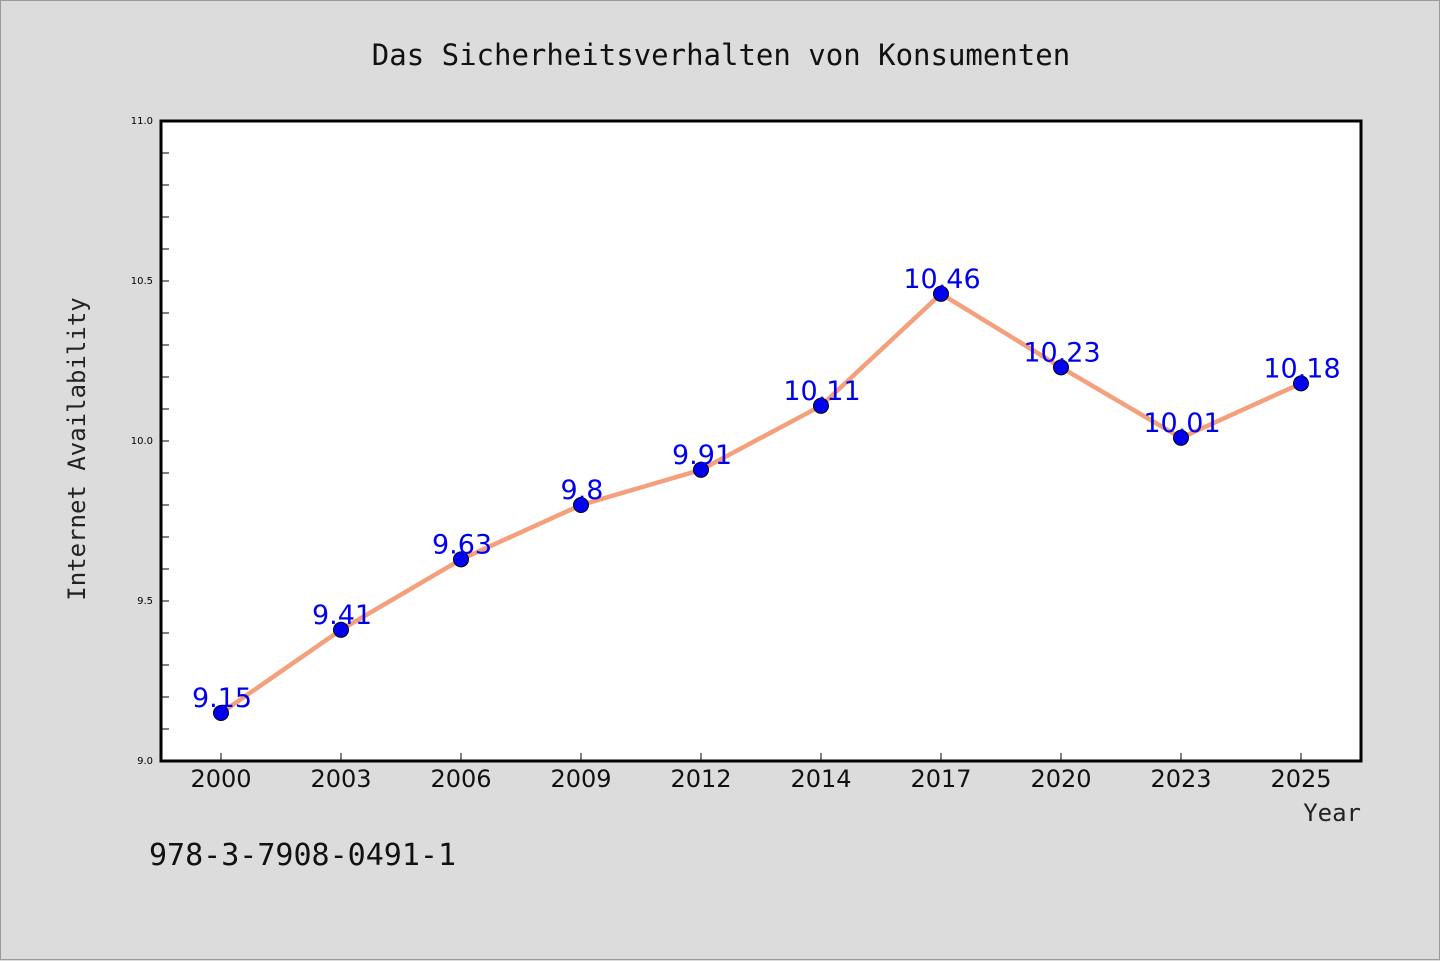  I want to click on x-tick-label: 2014, so click(820, 779).